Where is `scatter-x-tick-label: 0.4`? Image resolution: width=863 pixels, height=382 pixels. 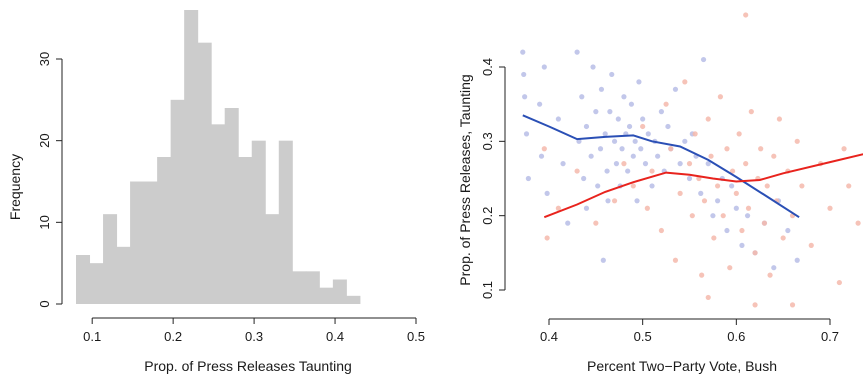 scatter-x-tick-label: 0.4 is located at coordinates (549, 336).